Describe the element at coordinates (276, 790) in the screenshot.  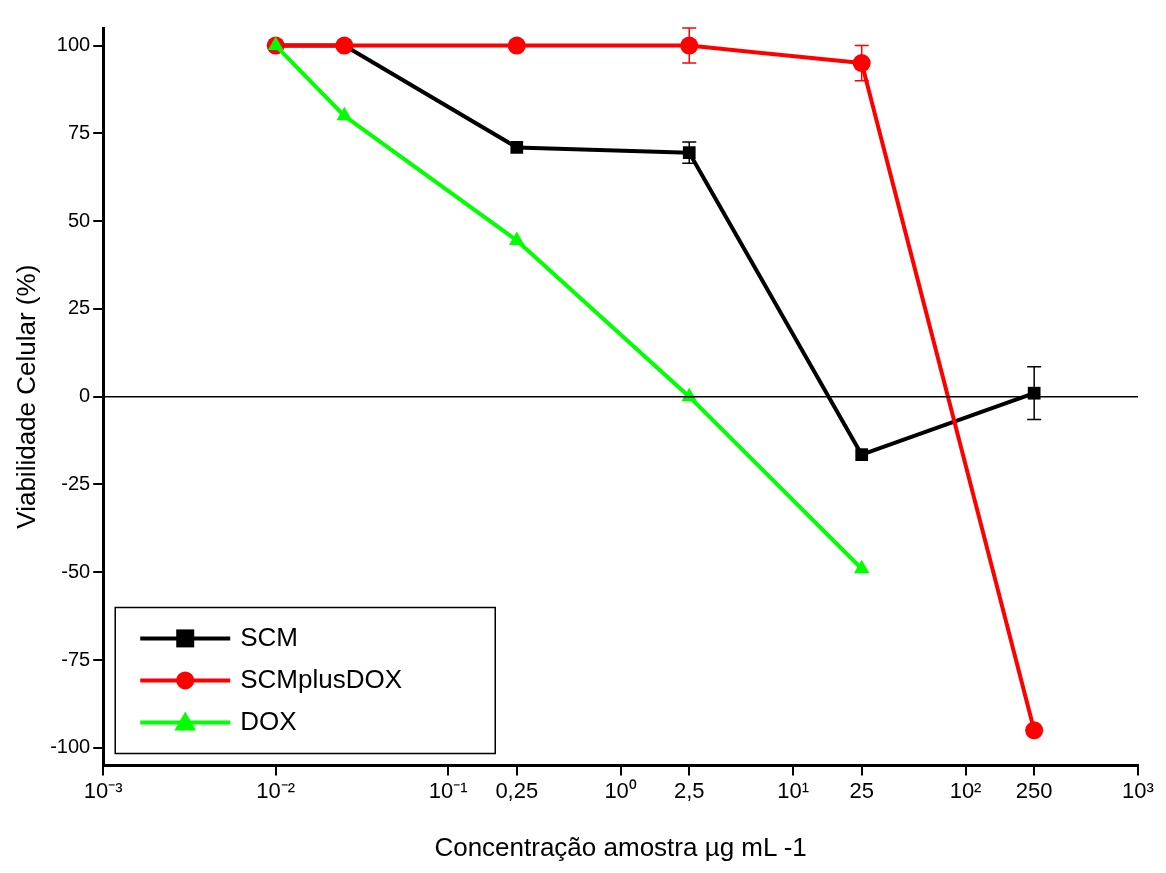
I see `x-tick-label: 10⁻²` at that location.